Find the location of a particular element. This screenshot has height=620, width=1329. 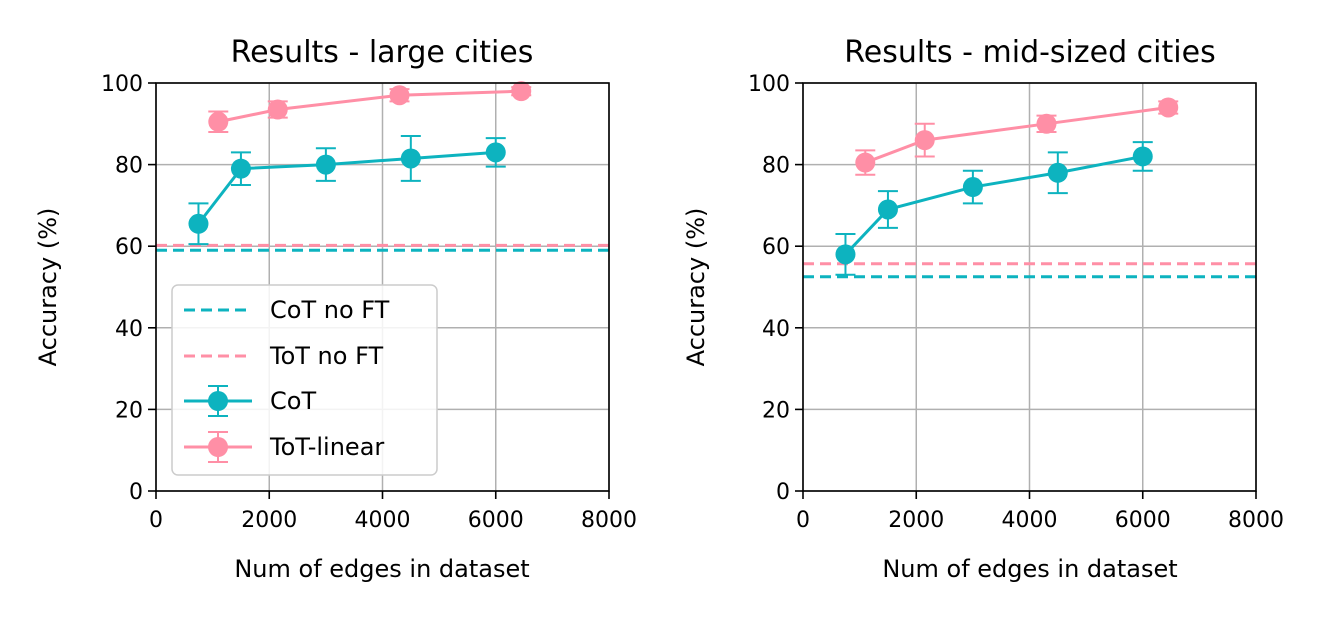

legend-label-cot-no-ft: CoT no FT is located at coordinates (330, 310).